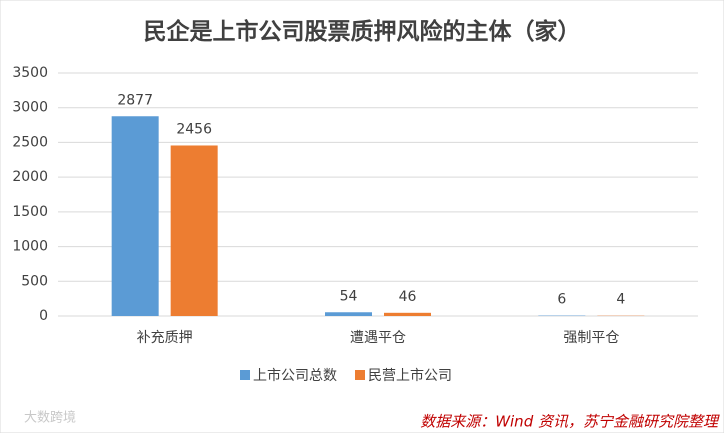  Describe the element at coordinates (30, 108) in the screenshot. I see `y-tick-label: 3000` at that location.